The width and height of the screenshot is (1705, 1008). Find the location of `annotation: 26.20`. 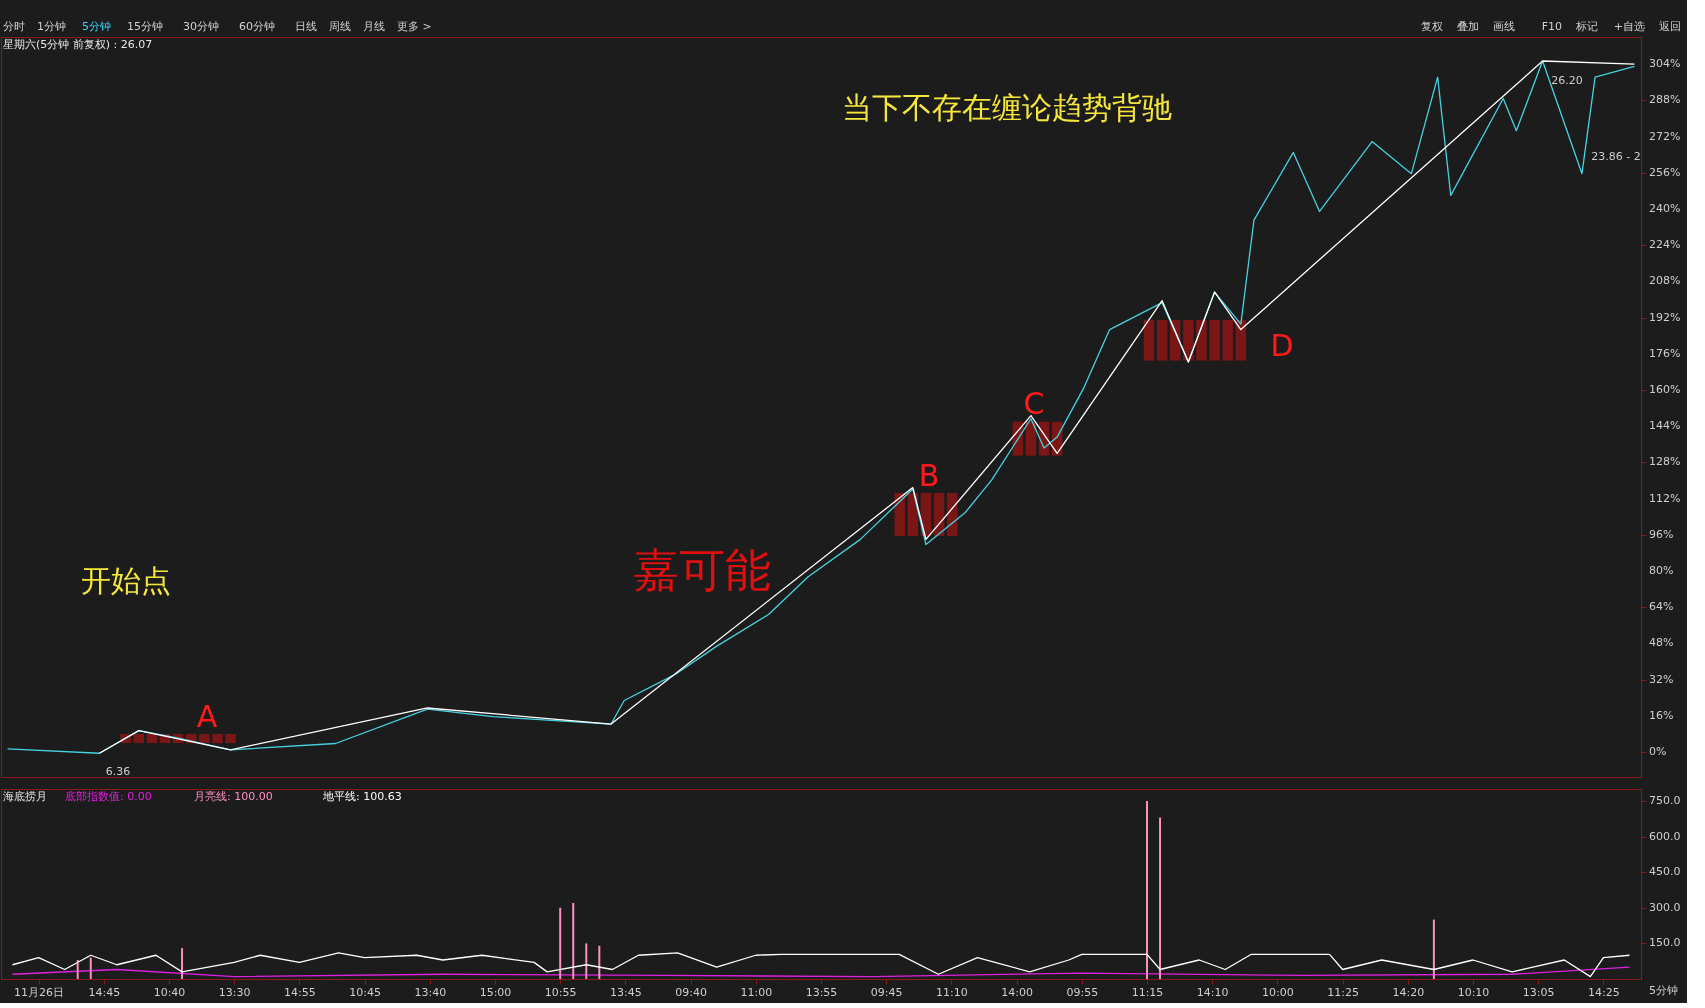

annotation: 26.20 is located at coordinates (1567, 80).